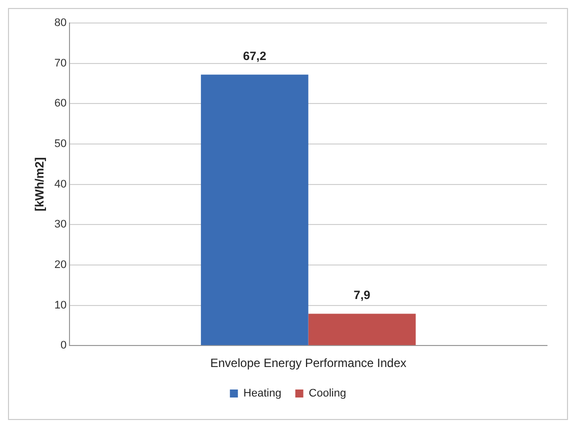 Image resolution: width=576 pixels, height=428 pixels. Describe the element at coordinates (60, 63) in the screenshot. I see `y-tick-label: 70` at that location.